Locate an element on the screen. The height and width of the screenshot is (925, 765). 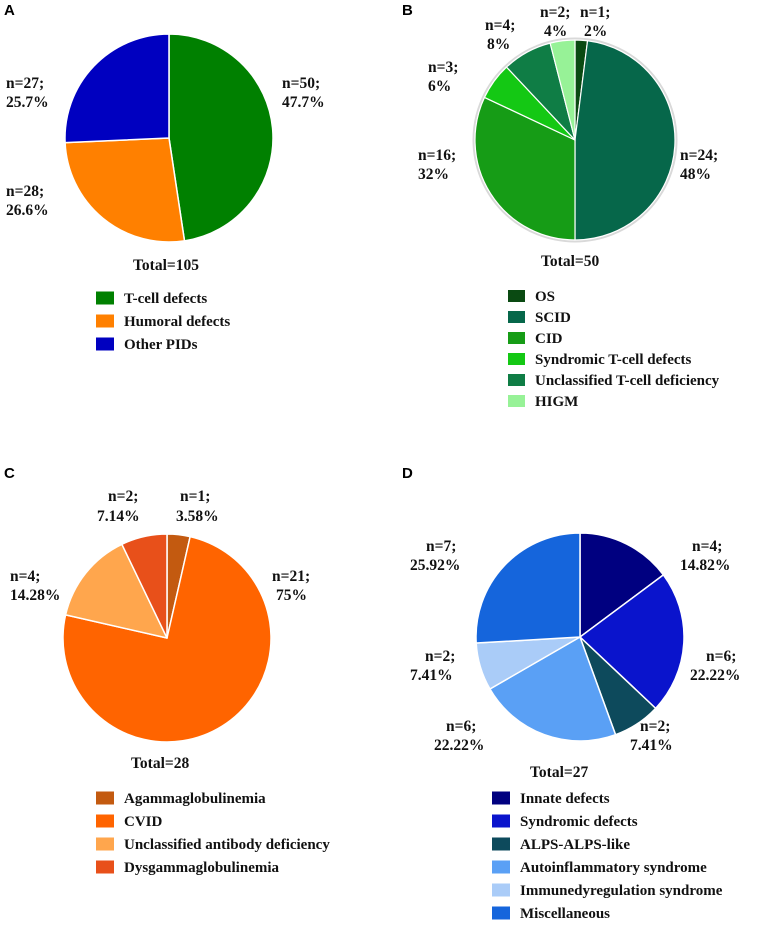
slice-label-pct: 7.14% is located at coordinates (118, 516).